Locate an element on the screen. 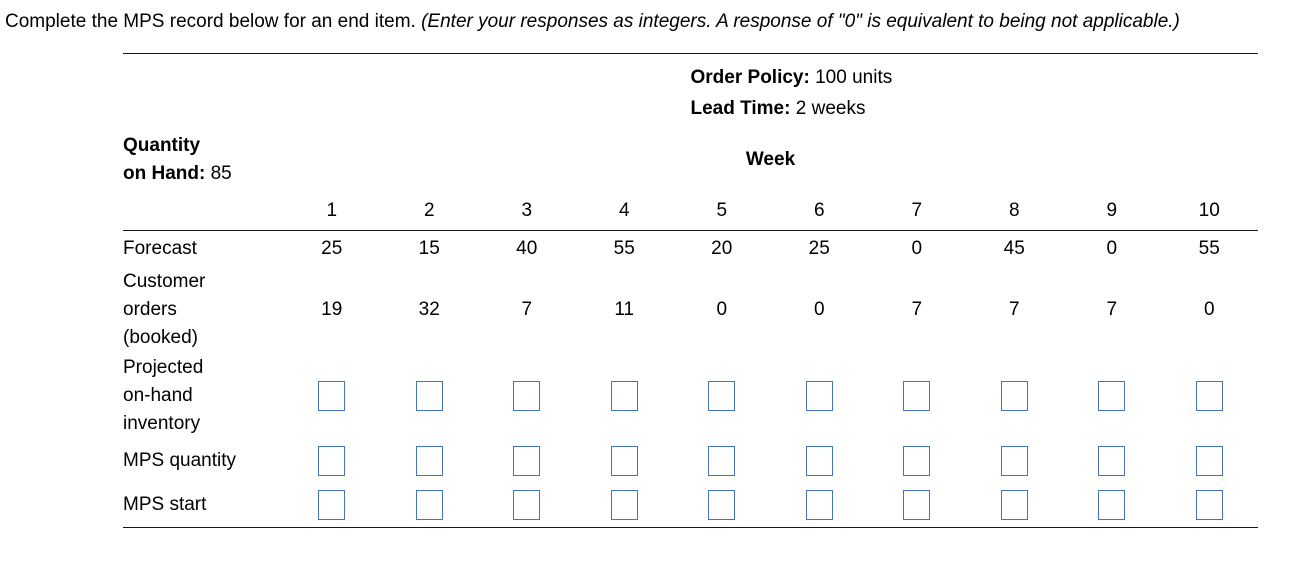 The image size is (1314, 570). qoh-week-row: Quantity on Hand: 85 Week is located at coordinates (690, 159).